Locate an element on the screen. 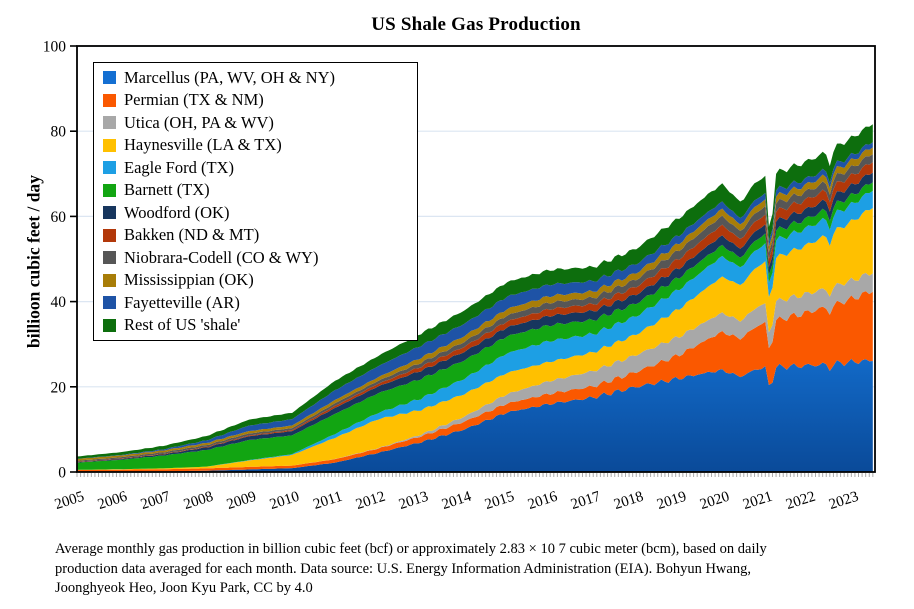 The image size is (914, 609). y-tick-label: 80 is located at coordinates (59, 132).